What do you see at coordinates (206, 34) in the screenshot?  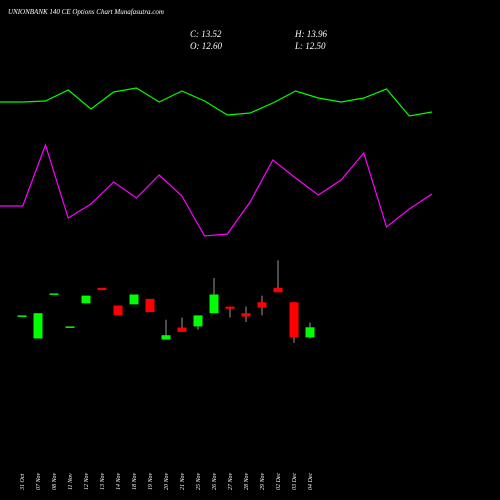 I see `close-label: C: 13.52` at bounding box center [206, 34].